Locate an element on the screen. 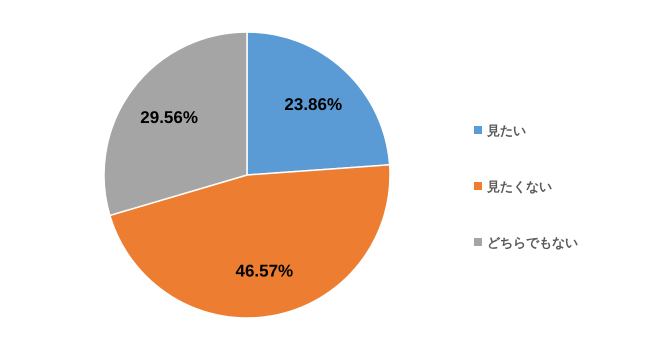 The height and width of the screenshot is (349, 650). data-label: 29.56% is located at coordinates (169, 117).